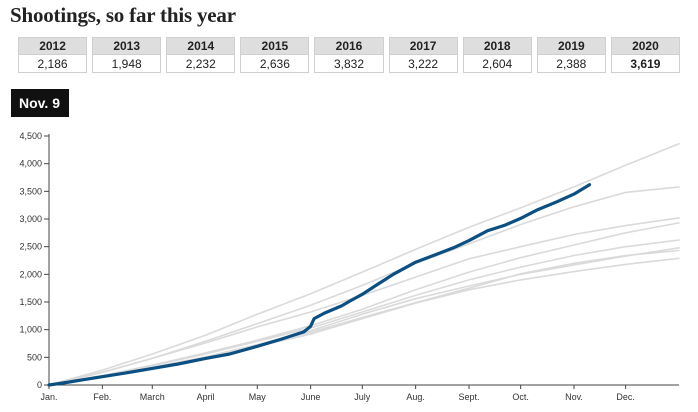 The width and height of the screenshot is (698, 412). Describe the element at coordinates (423, 64) in the screenshot. I see `year-total-2017: 3,222` at that location.